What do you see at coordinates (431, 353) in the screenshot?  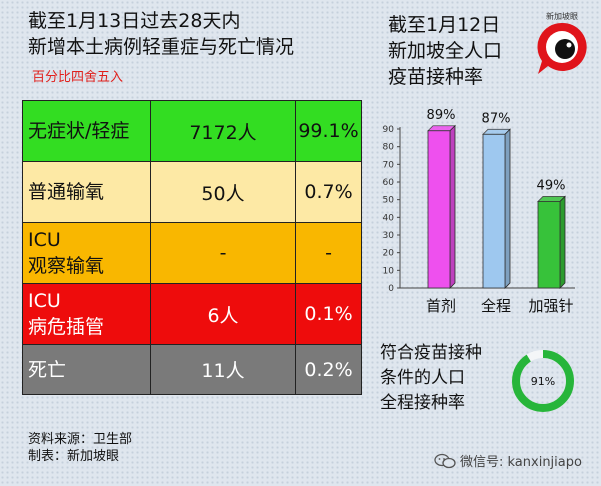 I see `caption-line1: 符合疫苗接种` at bounding box center [431, 353].